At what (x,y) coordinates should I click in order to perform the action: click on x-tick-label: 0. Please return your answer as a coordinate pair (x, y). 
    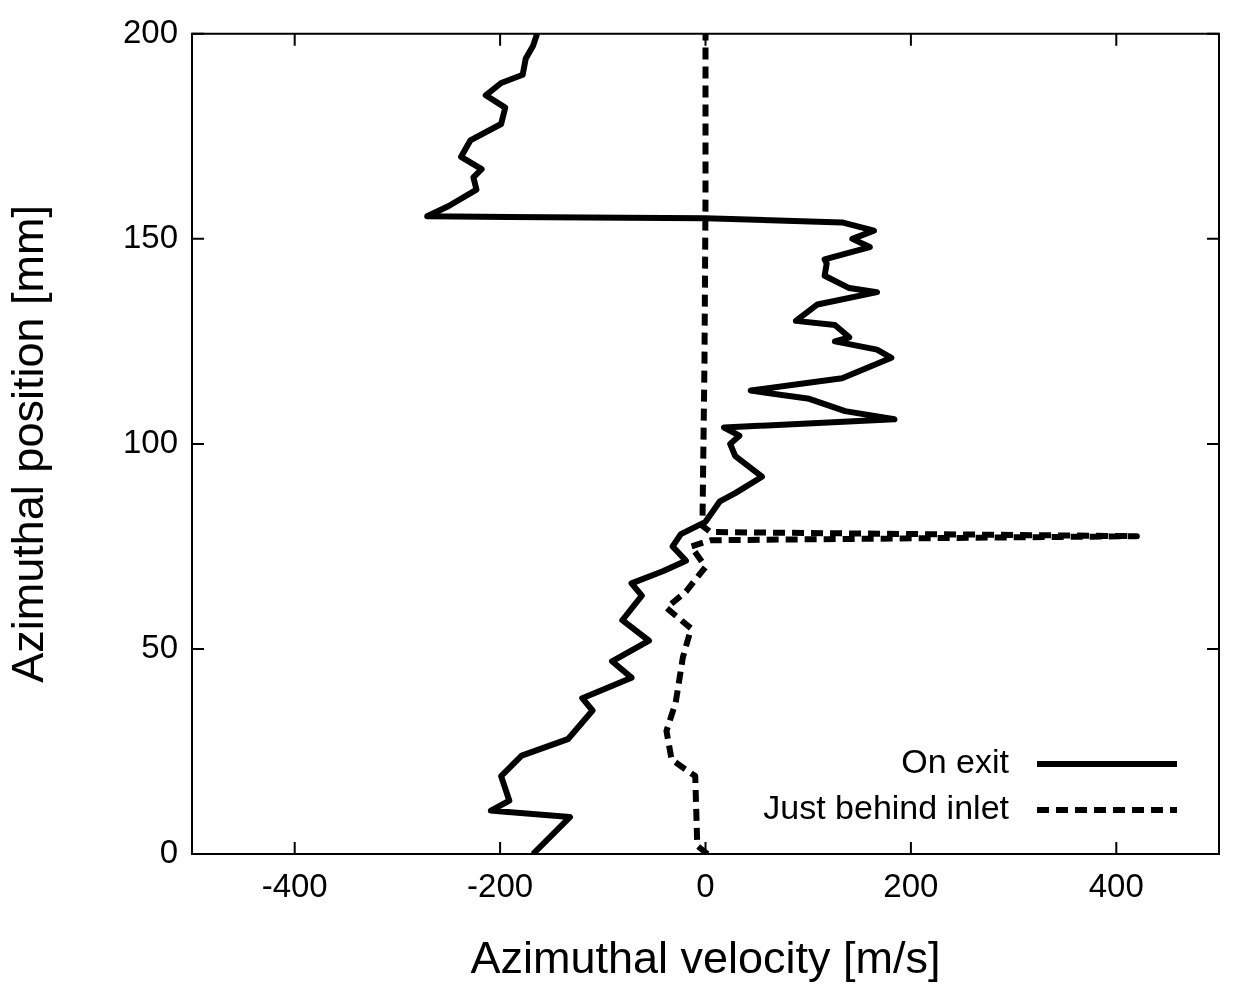
    Looking at the image, I should click on (705, 885).